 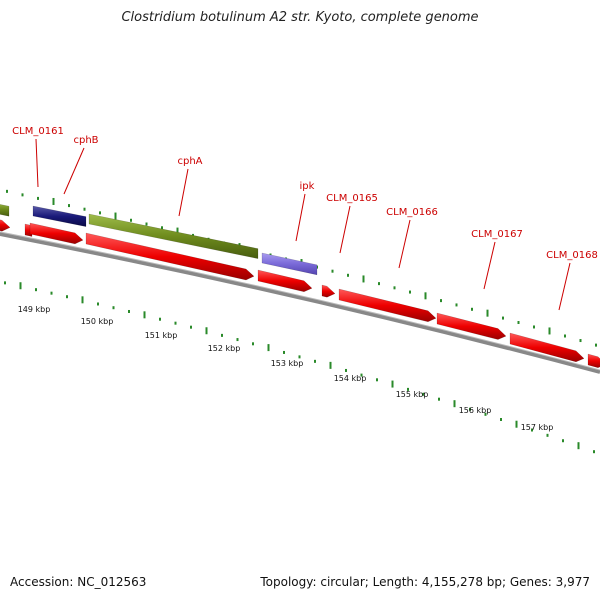 What do you see at coordinates (307, 186) in the screenshot?
I see `gene-label: ipk` at bounding box center [307, 186].